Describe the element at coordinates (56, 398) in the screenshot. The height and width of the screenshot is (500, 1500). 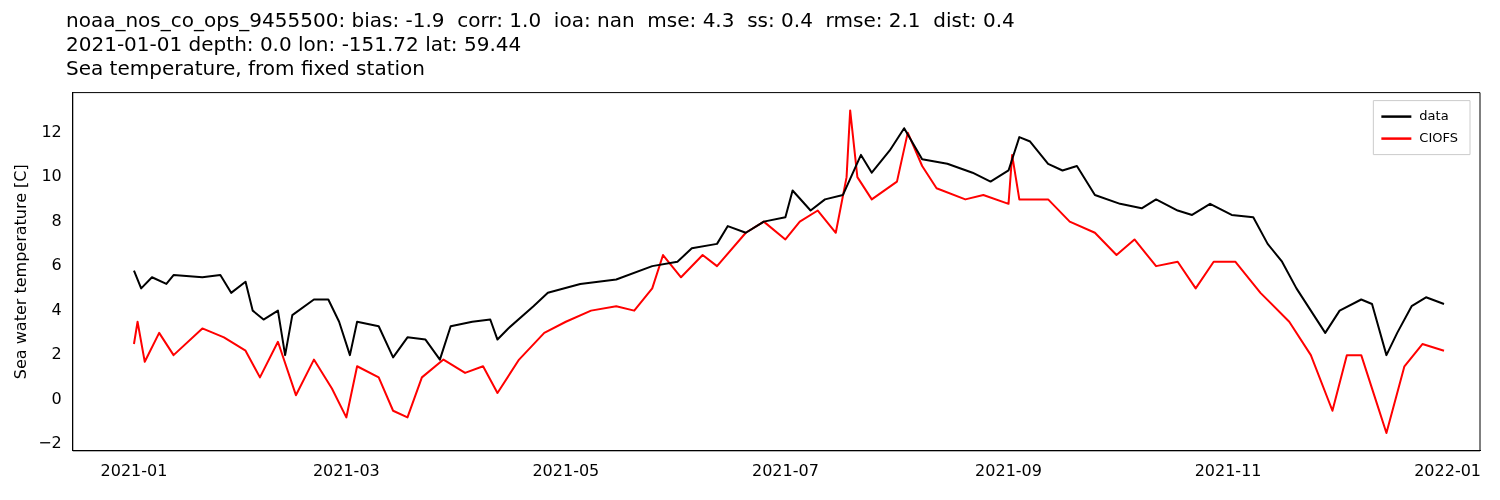
I see `y-tick-label: 0` at that location.